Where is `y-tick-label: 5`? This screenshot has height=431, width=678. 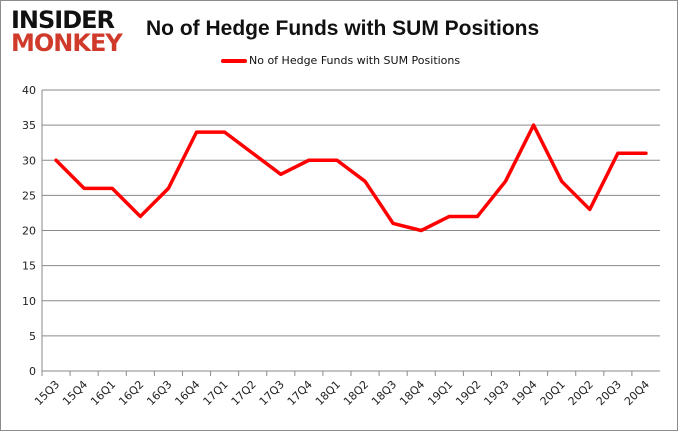 y-tick-label: 5 is located at coordinates (32, 336).